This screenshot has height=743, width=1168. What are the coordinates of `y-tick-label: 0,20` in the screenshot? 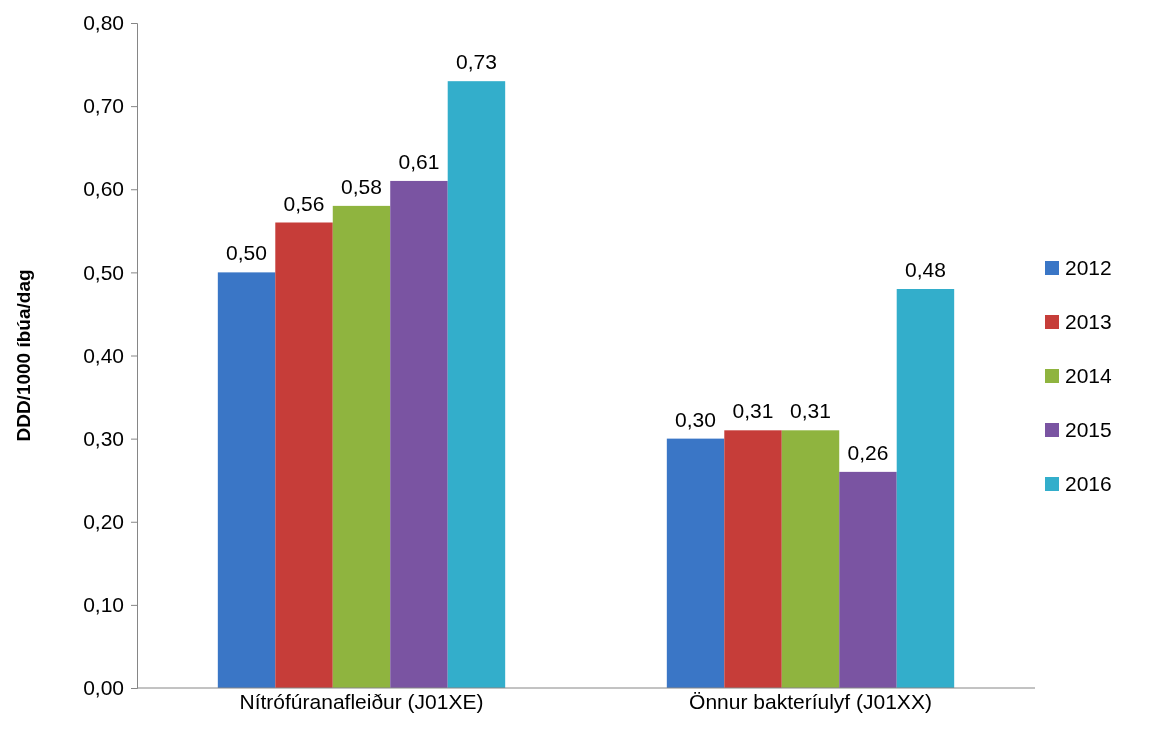 It's located at (103, 521).